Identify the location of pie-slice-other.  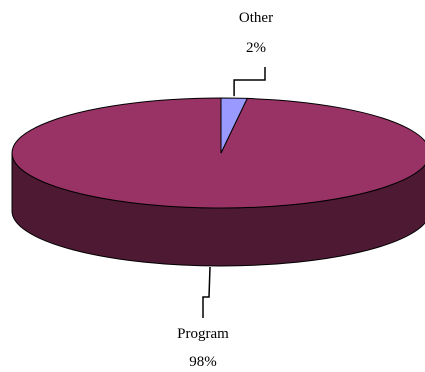
(234, 125).